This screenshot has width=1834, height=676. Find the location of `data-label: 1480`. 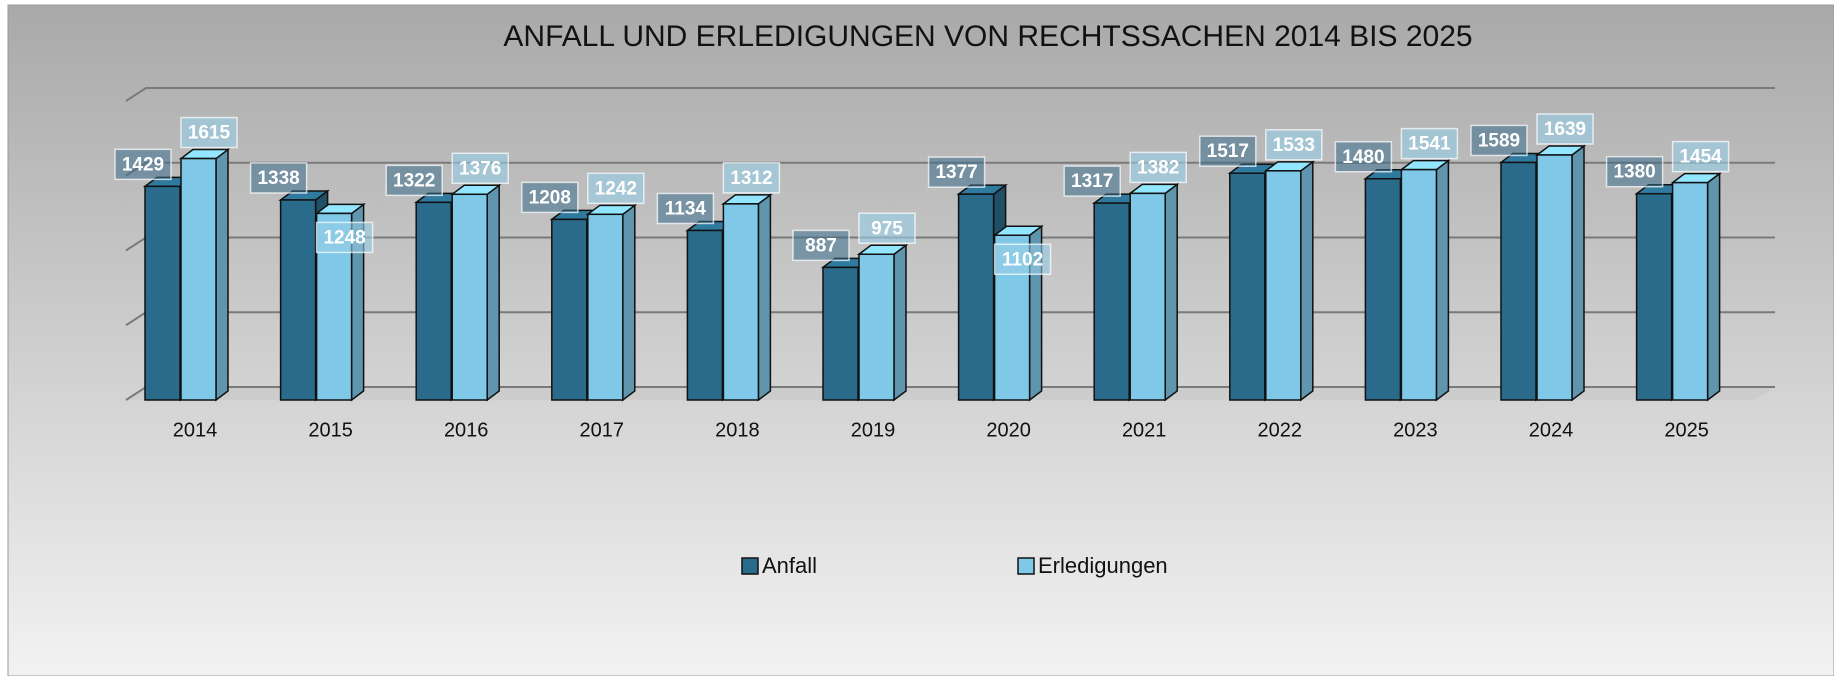

data-label: 1480 is located at coordinates (1363, 157).